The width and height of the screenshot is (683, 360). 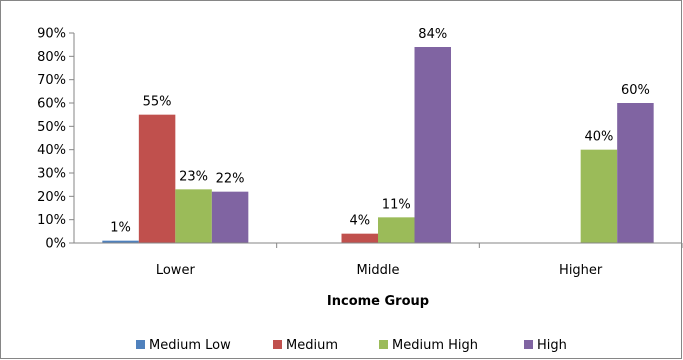 I want to click on x-axis: Lower Middle Higher, so click(x=419, y=260).